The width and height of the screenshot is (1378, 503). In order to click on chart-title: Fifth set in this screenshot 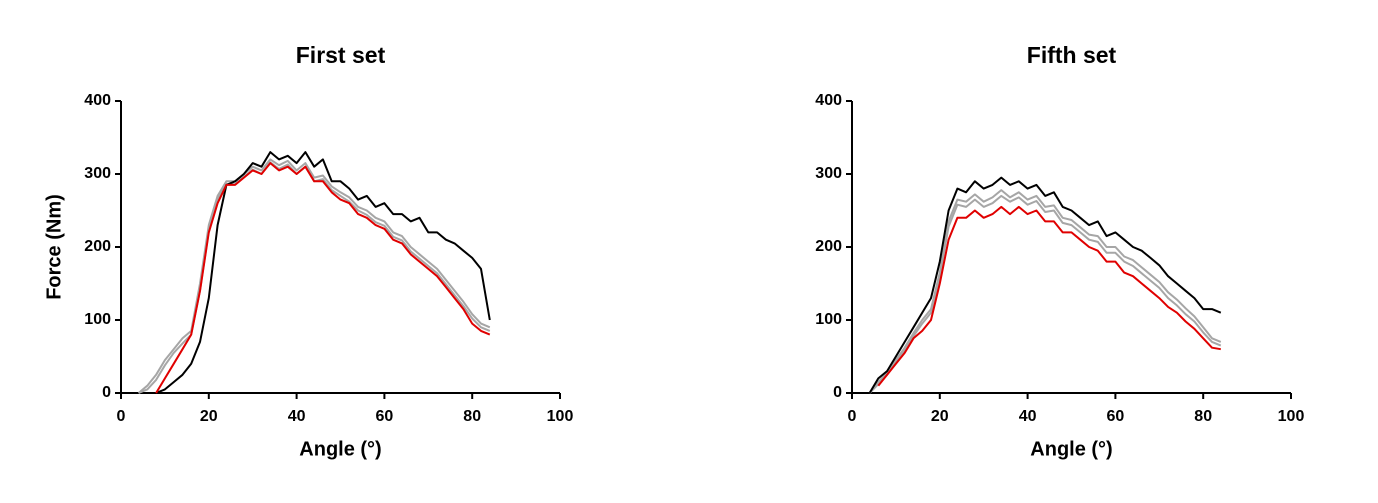, I will do `click(1072, 55)`.